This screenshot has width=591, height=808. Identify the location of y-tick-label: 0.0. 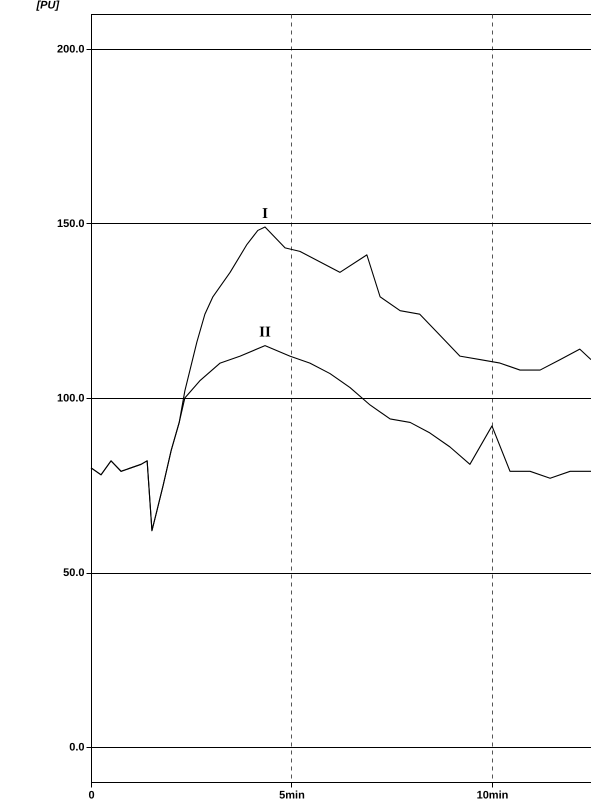
(76, 748).